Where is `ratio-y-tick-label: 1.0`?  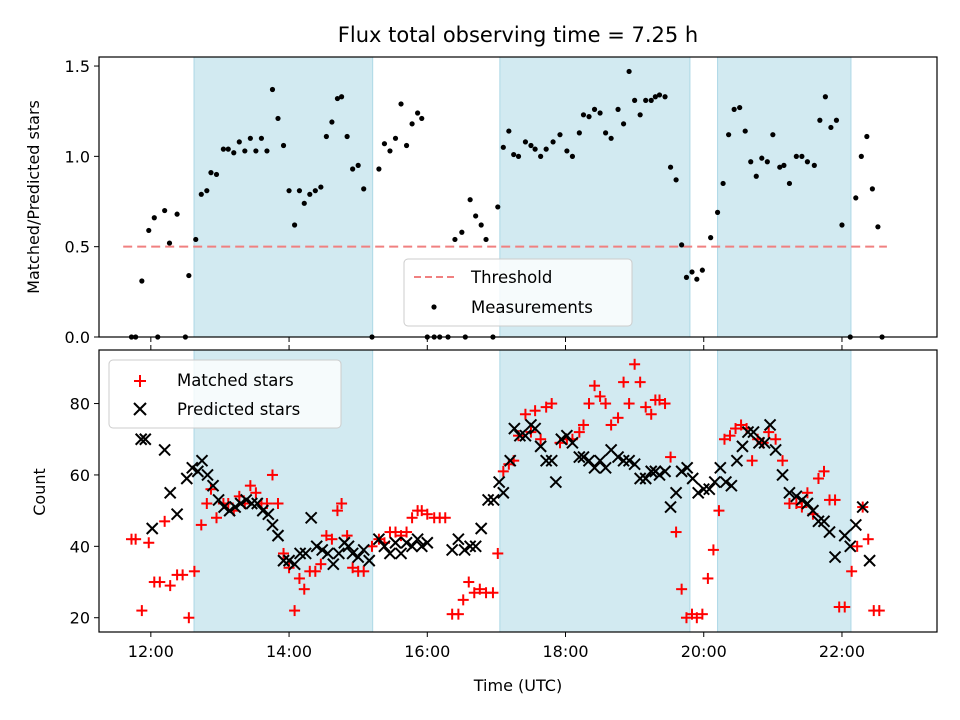
ratio-y-tick-label: 1.0 is located at coordinates (77, 156).